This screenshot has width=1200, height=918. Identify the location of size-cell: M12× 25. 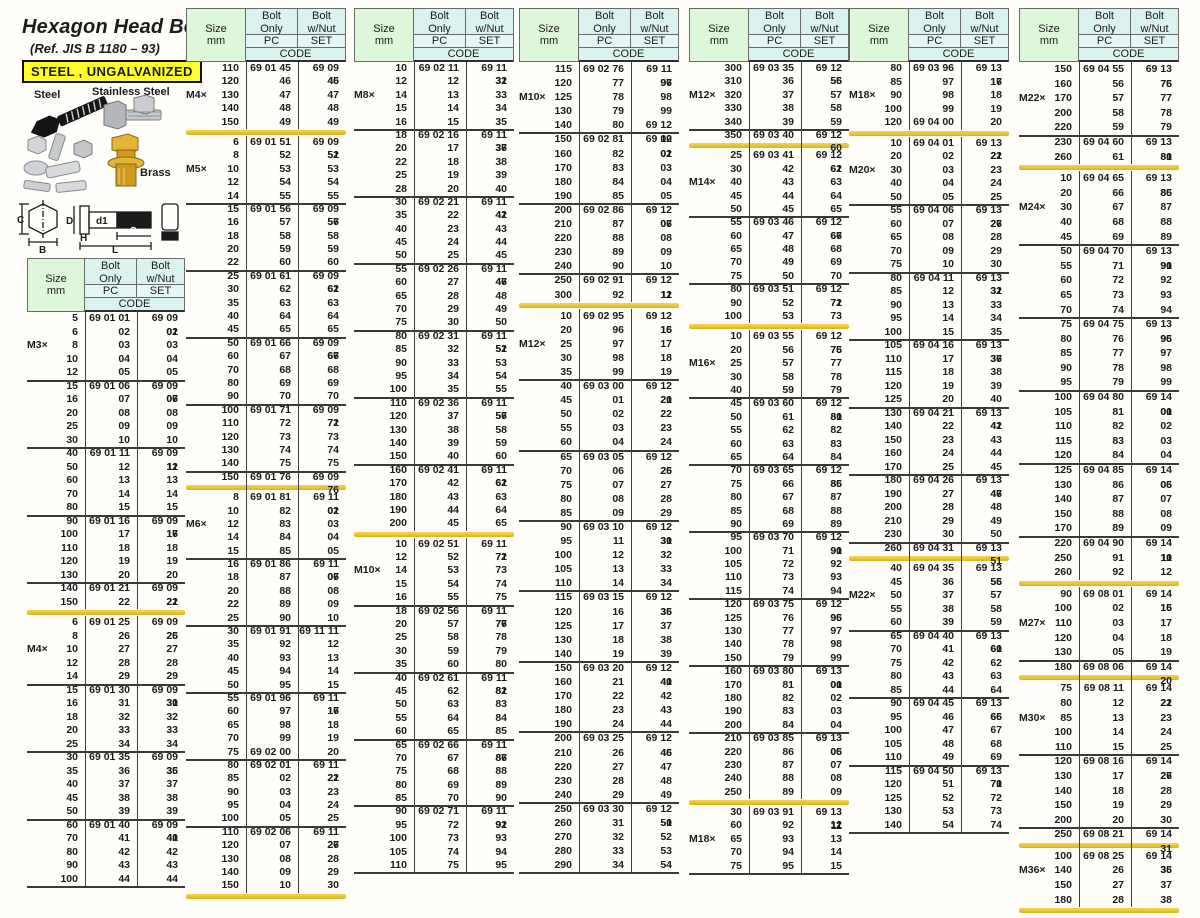
(545, 343).